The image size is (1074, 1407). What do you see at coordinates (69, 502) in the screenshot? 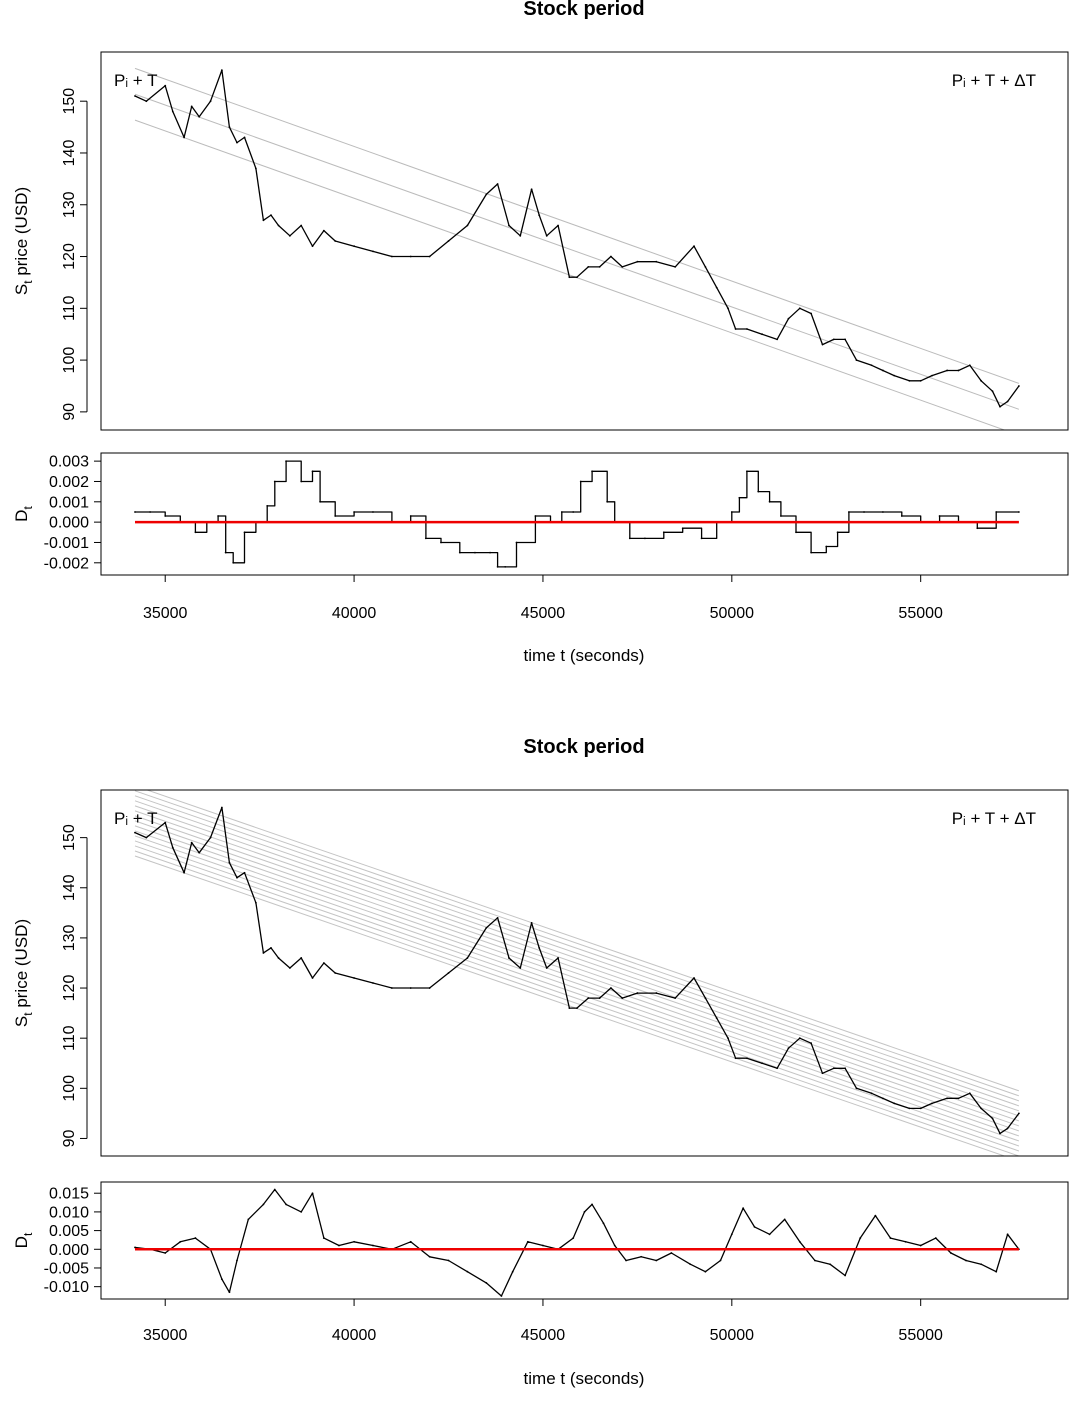
I see `d-y-tick-label: 0.001` at bounding box center [69, 502].